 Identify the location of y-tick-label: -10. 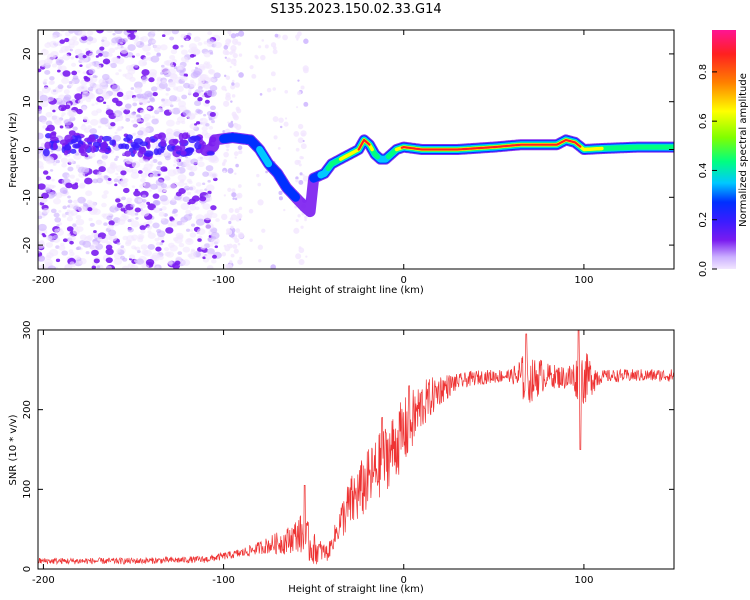
(27, 197).